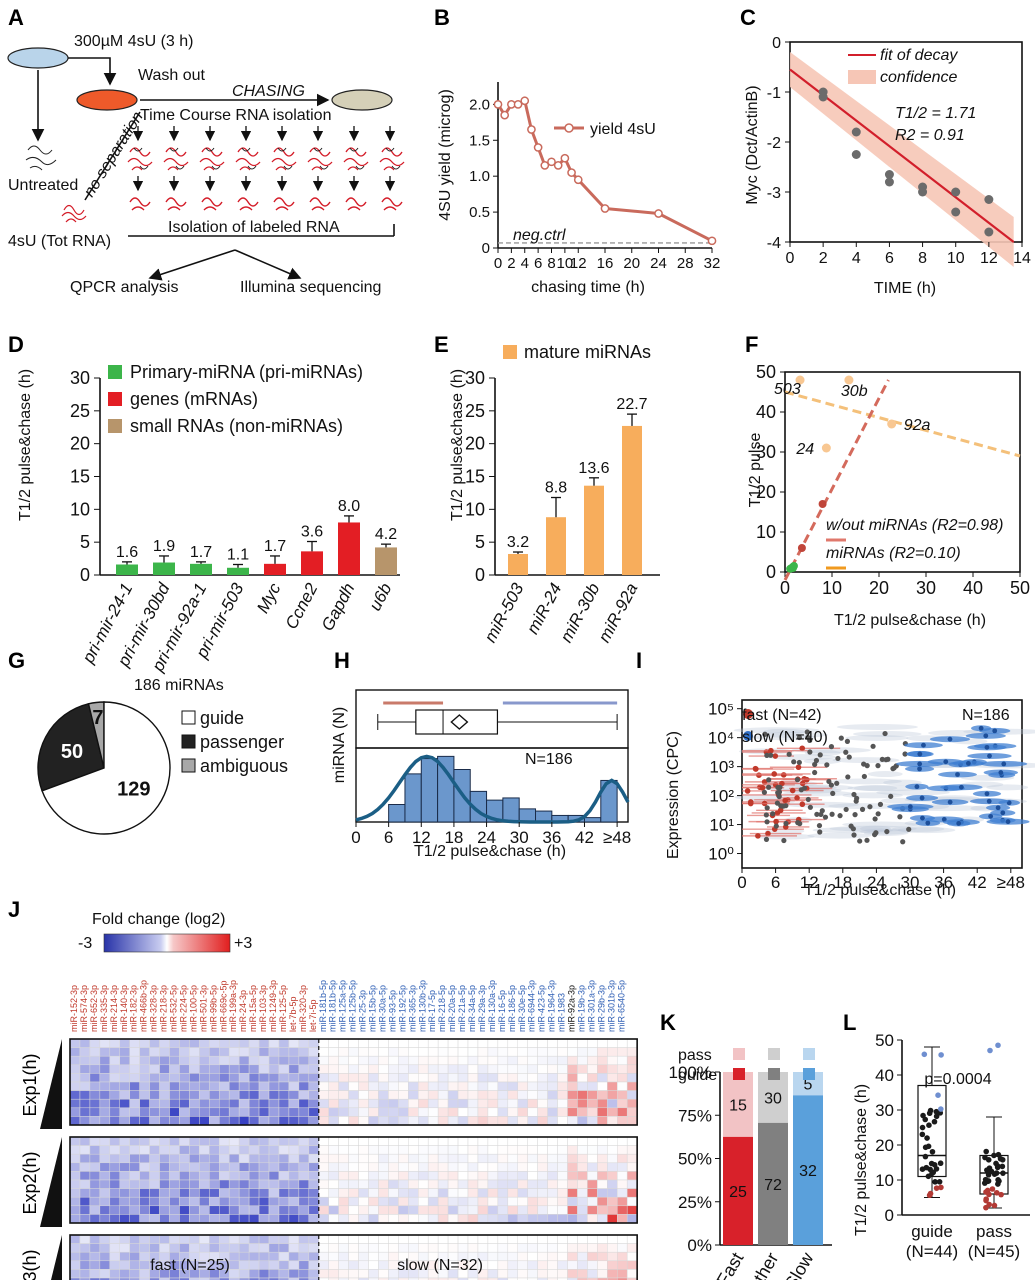  What do you see at coordinates (41, 158) in the screenshot?
I see `rna-untreated` at bounding box center [41, 158].